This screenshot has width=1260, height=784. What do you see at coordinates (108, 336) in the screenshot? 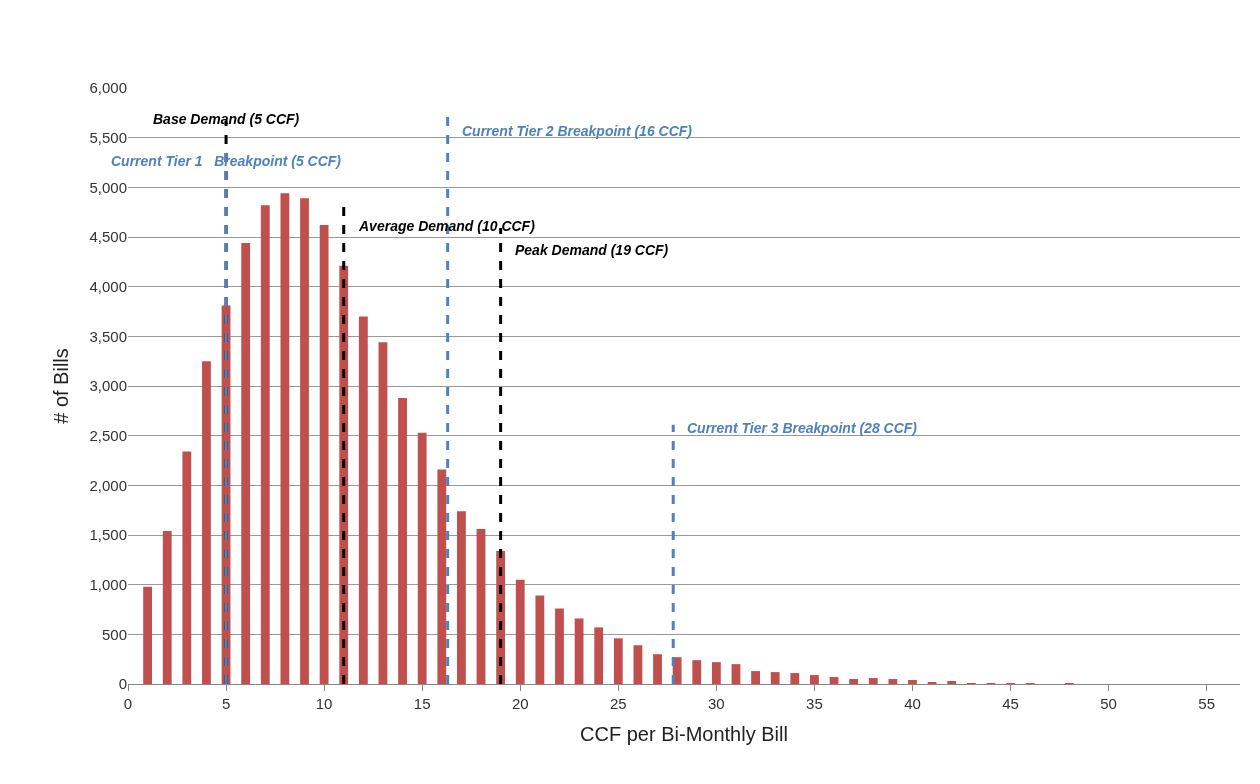
I see `y-tick-label: 3,500` at bounding box center [108, 336].